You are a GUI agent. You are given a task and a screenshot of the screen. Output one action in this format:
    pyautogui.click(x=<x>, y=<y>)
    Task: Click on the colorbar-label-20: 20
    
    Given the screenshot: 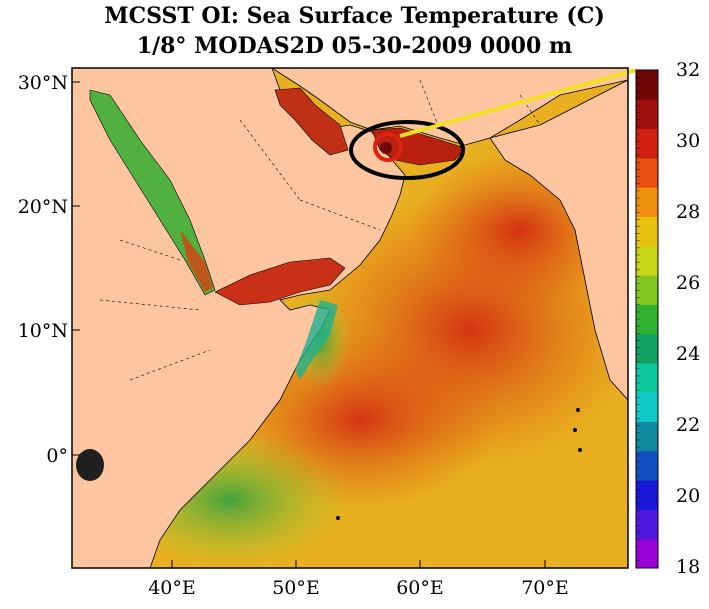 What is the action you would take?
    pyautogui.click(x=688, y=496)
    